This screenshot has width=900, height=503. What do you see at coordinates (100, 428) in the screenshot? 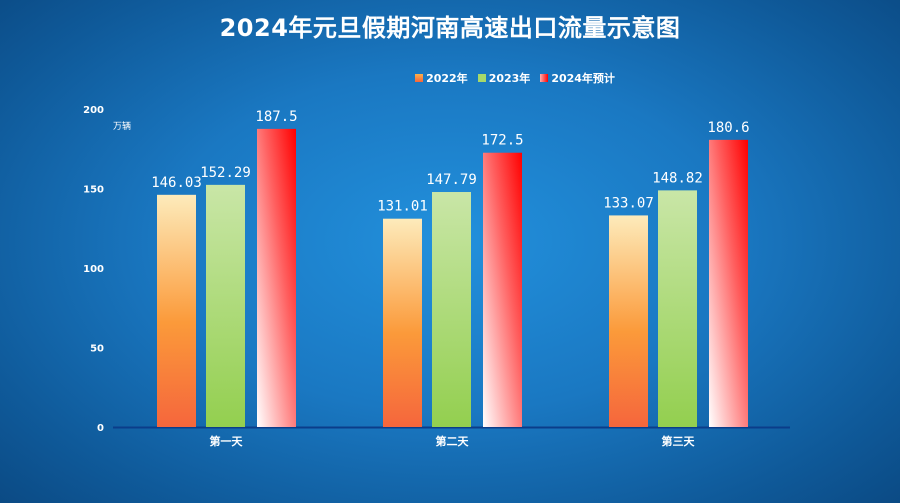
I see `y-tick-label: 0` at bounding box center [100, 428].